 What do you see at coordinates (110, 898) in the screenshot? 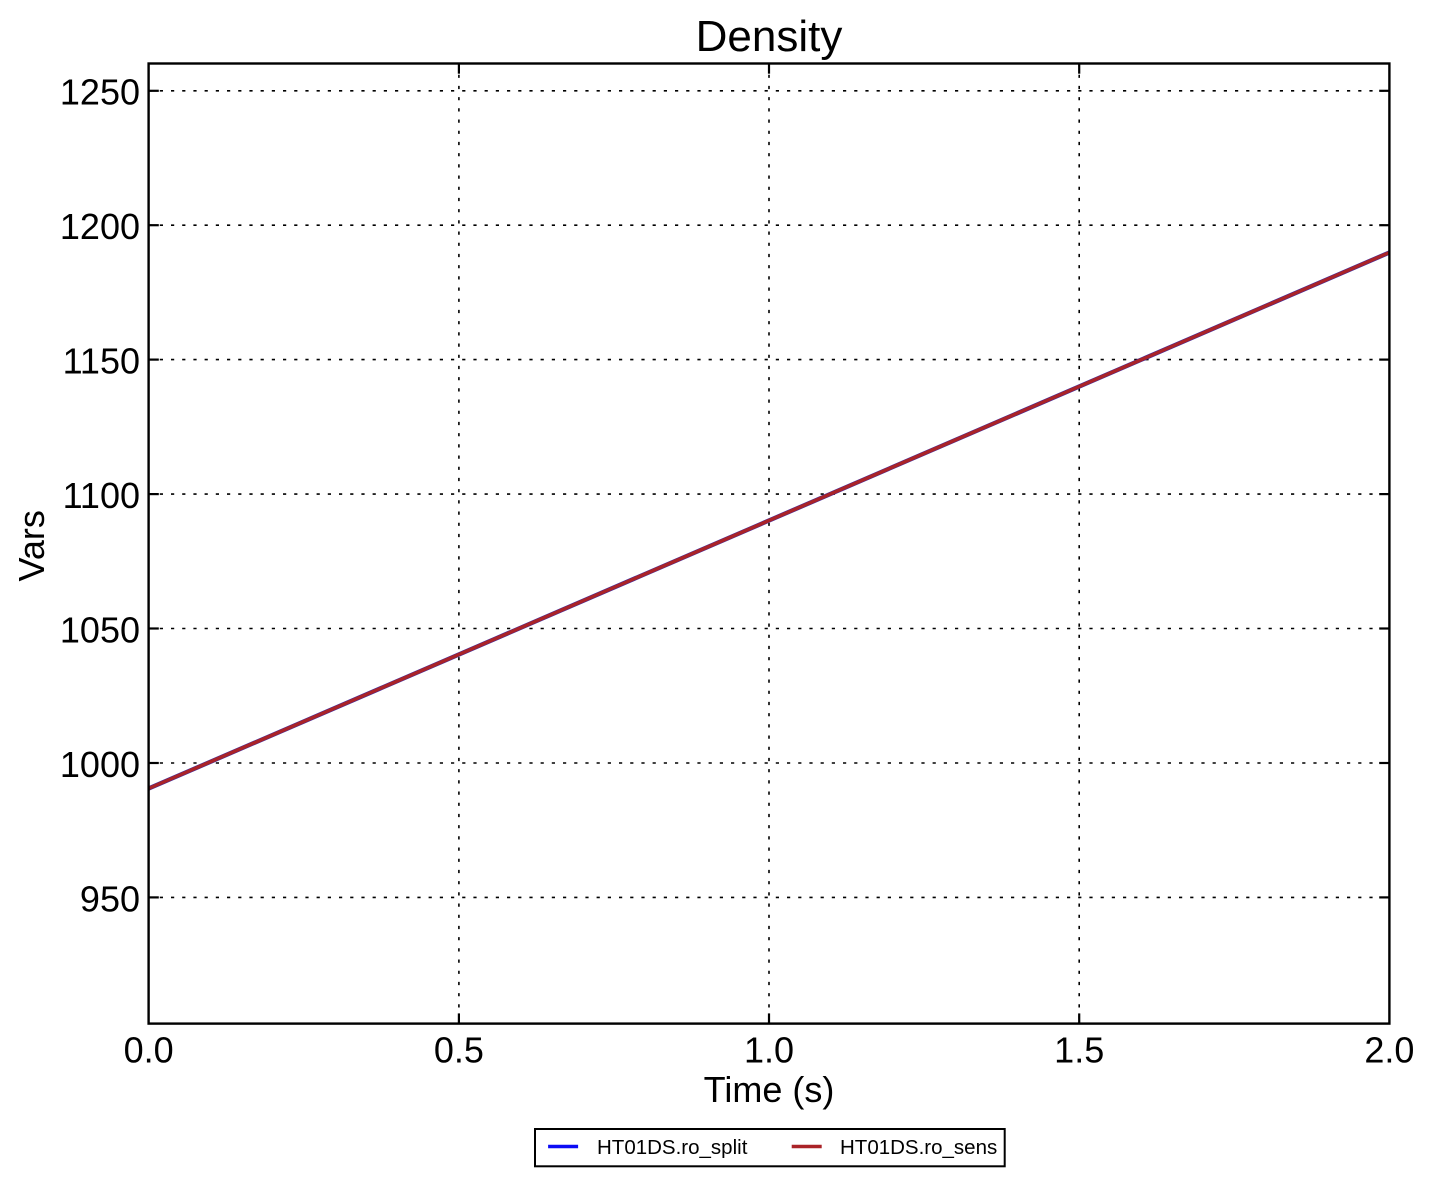
I see `svg-text: 950` at bounding box center [110, 898].